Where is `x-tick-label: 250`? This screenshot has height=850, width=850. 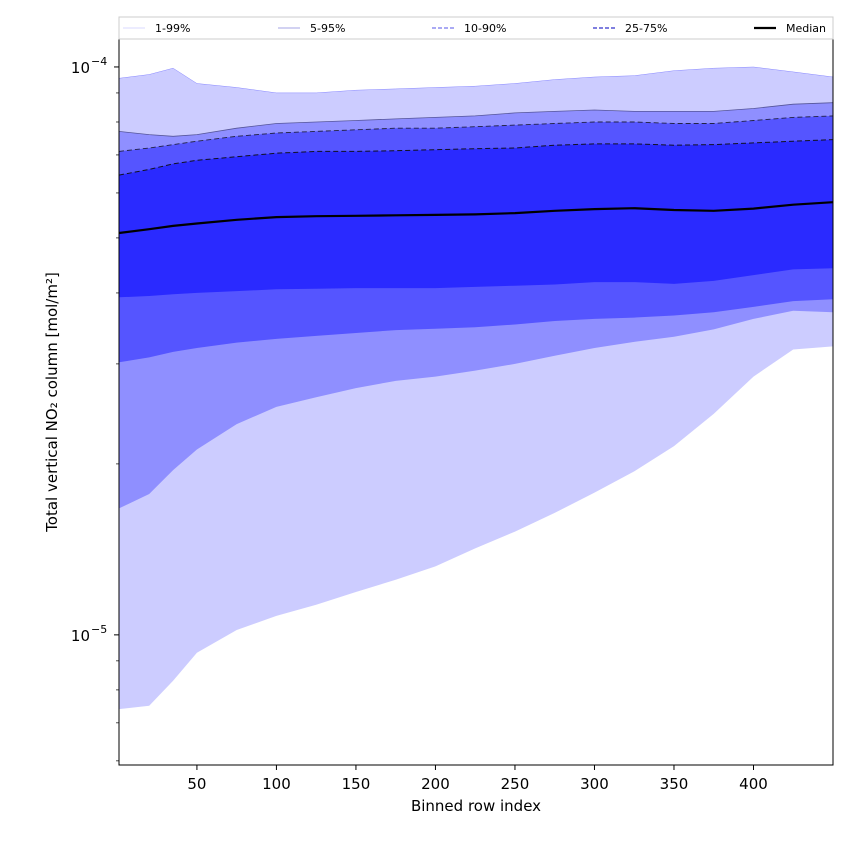
x-tick-label: 250 is located at coordinates (515, 784).